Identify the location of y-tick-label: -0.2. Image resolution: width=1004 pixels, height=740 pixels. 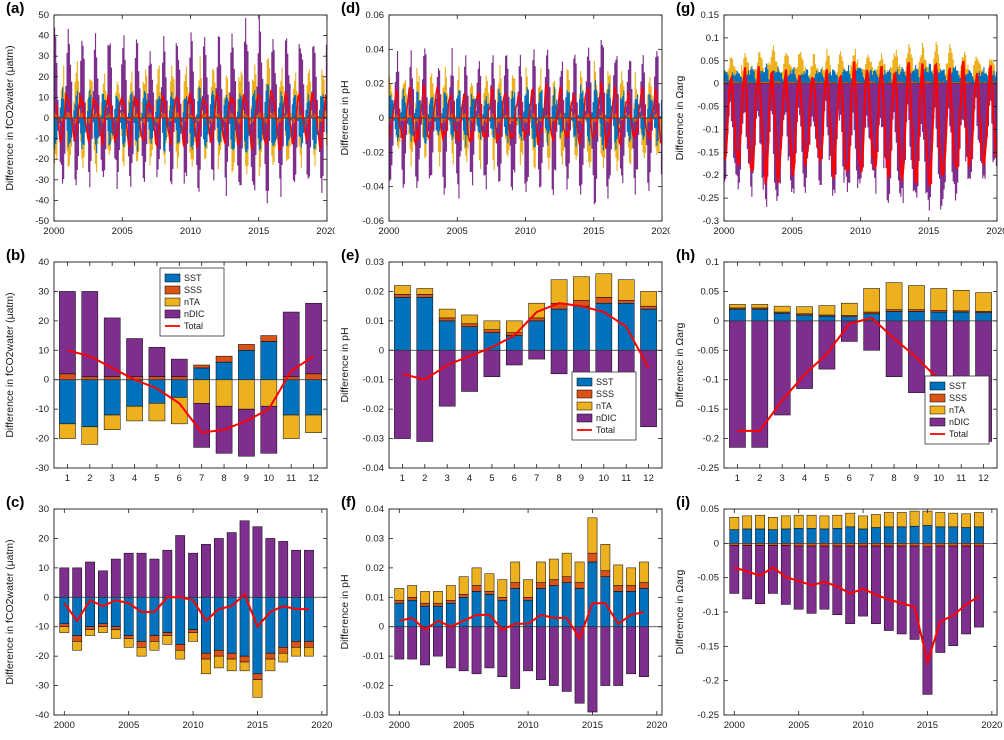
(711, 175).